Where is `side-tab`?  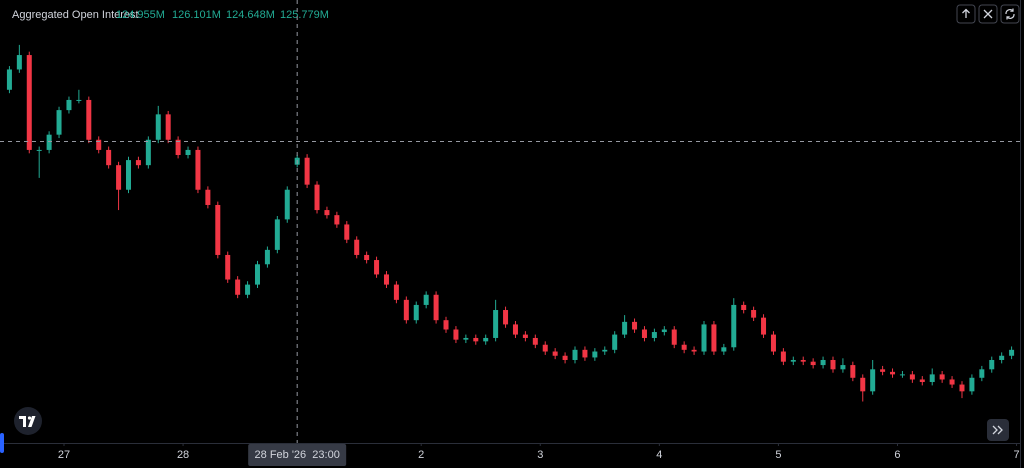 side-tab is located at coordinates (2, 443).